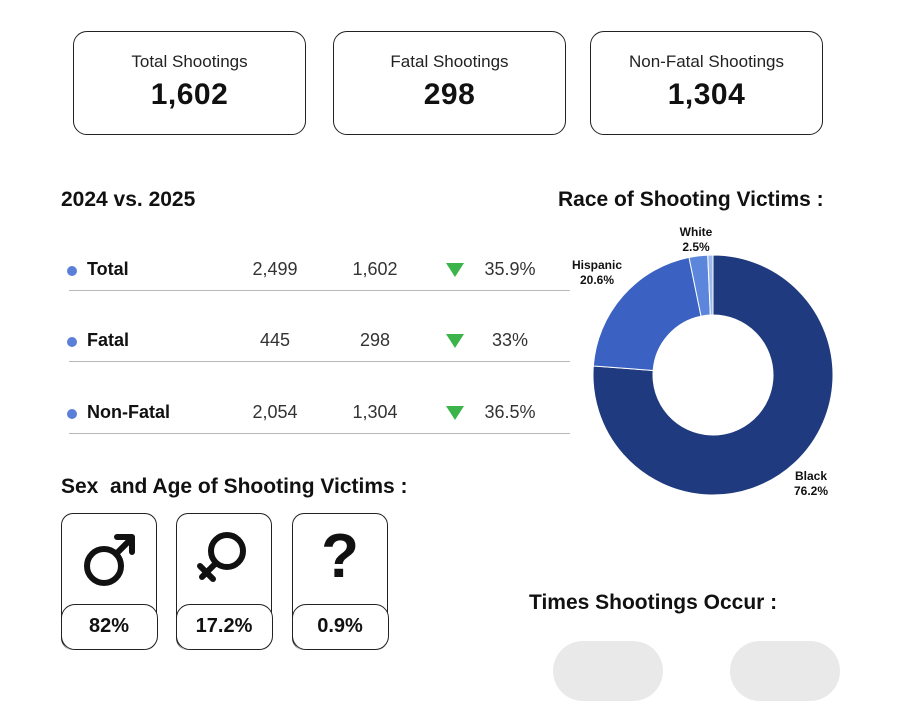 This screenshot has height=701, width=900. I want to click on label-white-value: 2.5%, so click(696, 247).